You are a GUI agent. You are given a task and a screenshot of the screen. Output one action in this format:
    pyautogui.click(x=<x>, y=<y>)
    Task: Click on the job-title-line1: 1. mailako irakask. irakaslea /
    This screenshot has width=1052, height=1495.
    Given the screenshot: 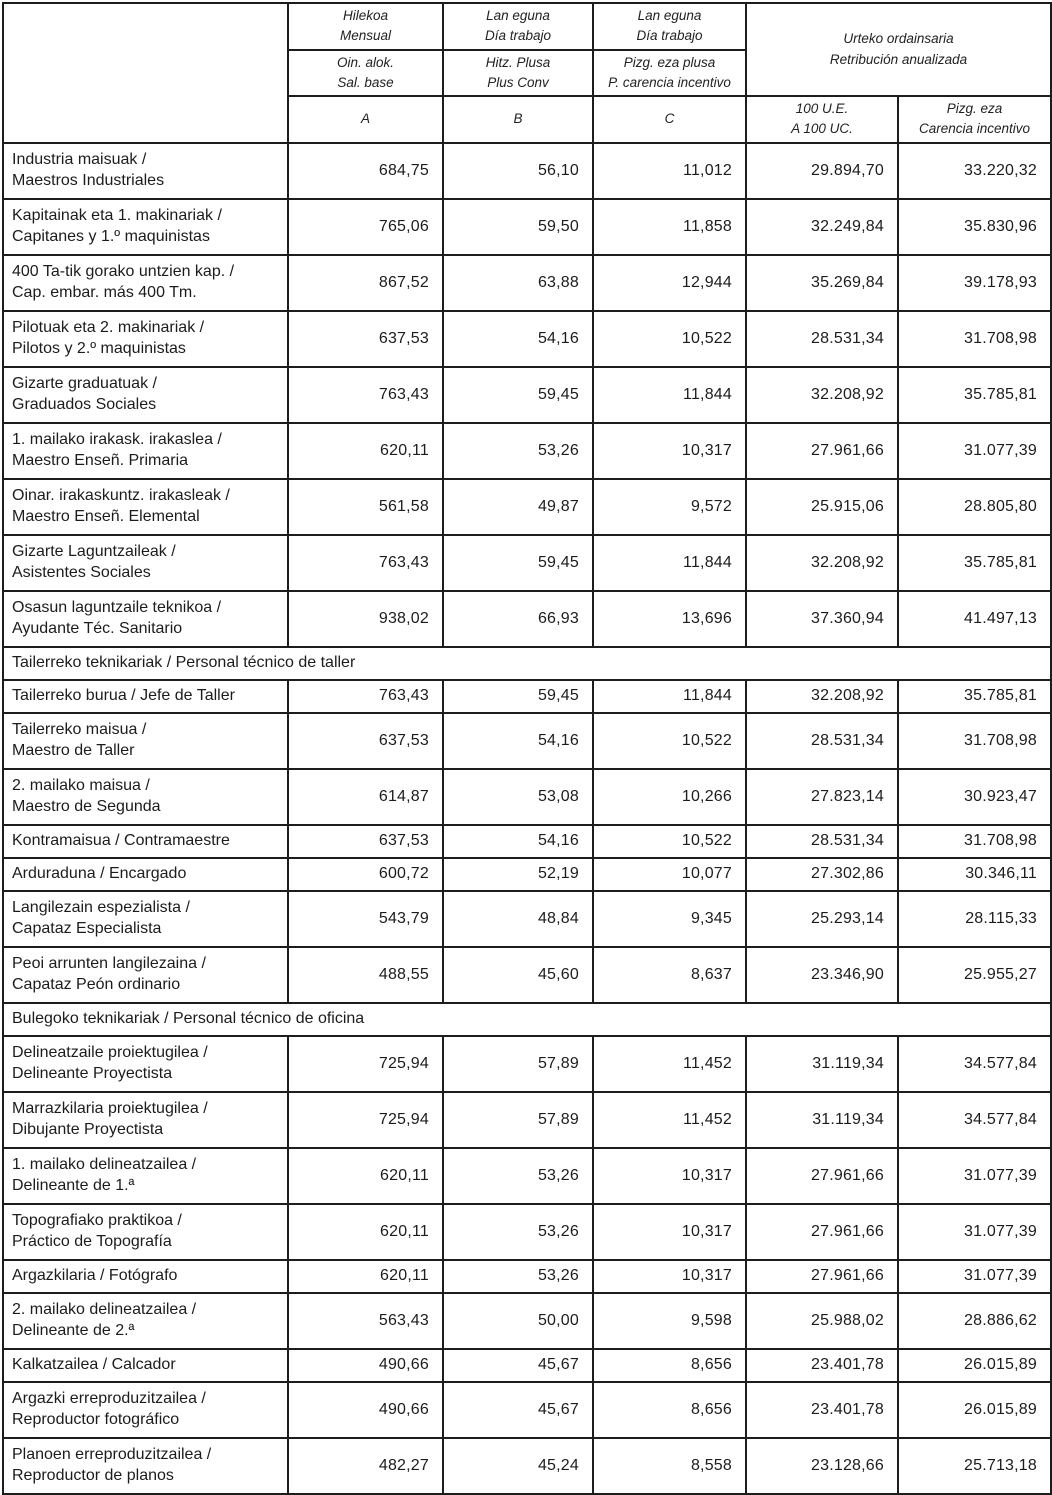 What is the action you would take?
    pyautogui.click(x=117, y=440)
    